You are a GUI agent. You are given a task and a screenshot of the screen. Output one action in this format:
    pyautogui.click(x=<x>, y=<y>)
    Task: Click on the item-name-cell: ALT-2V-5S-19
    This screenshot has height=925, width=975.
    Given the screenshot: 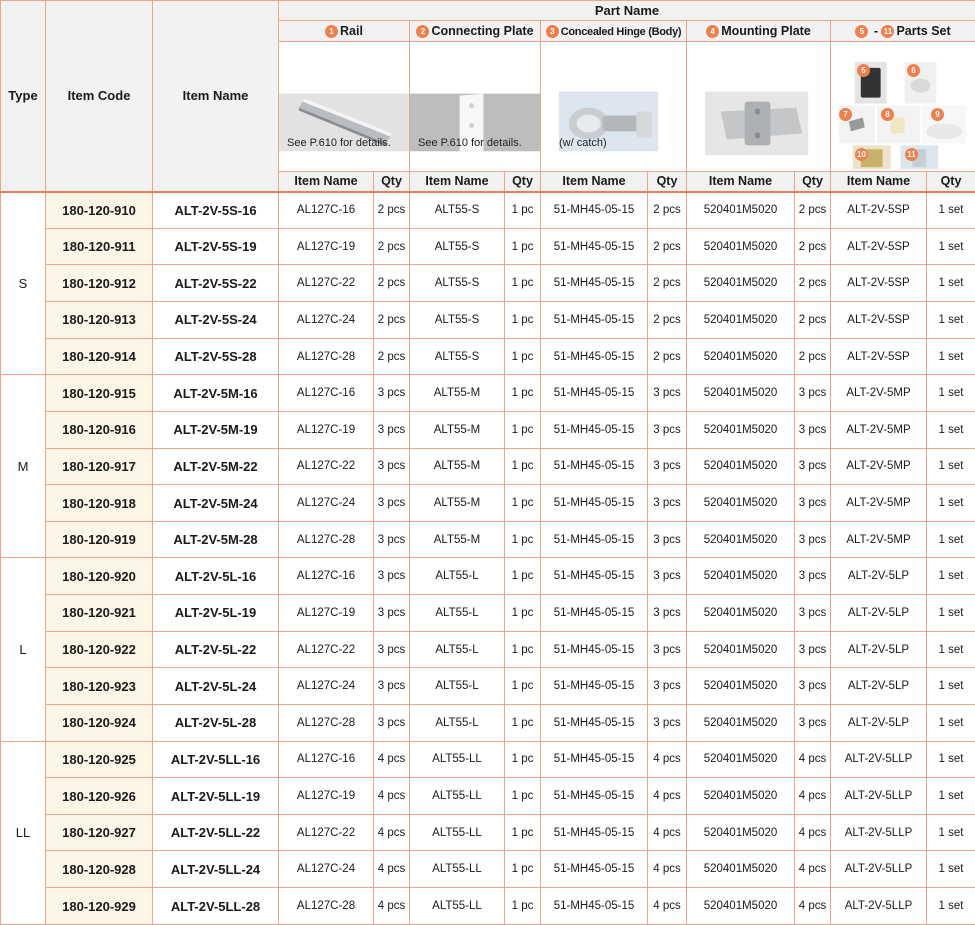 What is the action you would take?
    pyautogui.click(x=215, y=246)
    